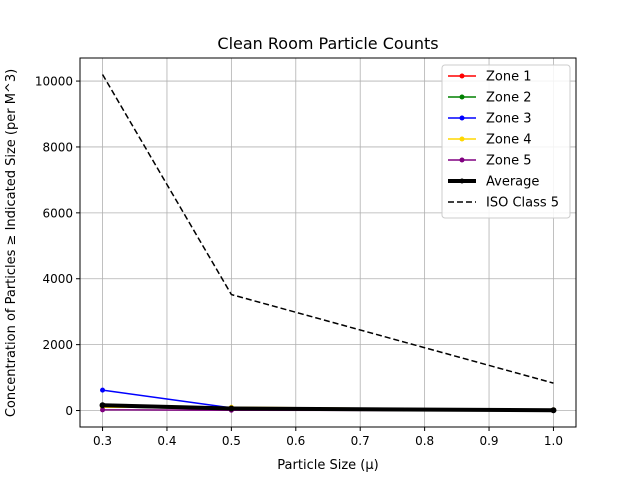 This screenshot has width=640, height=480. I want to click on legend-label-iso-class-5: ISO Class 5, so click(522, 203).